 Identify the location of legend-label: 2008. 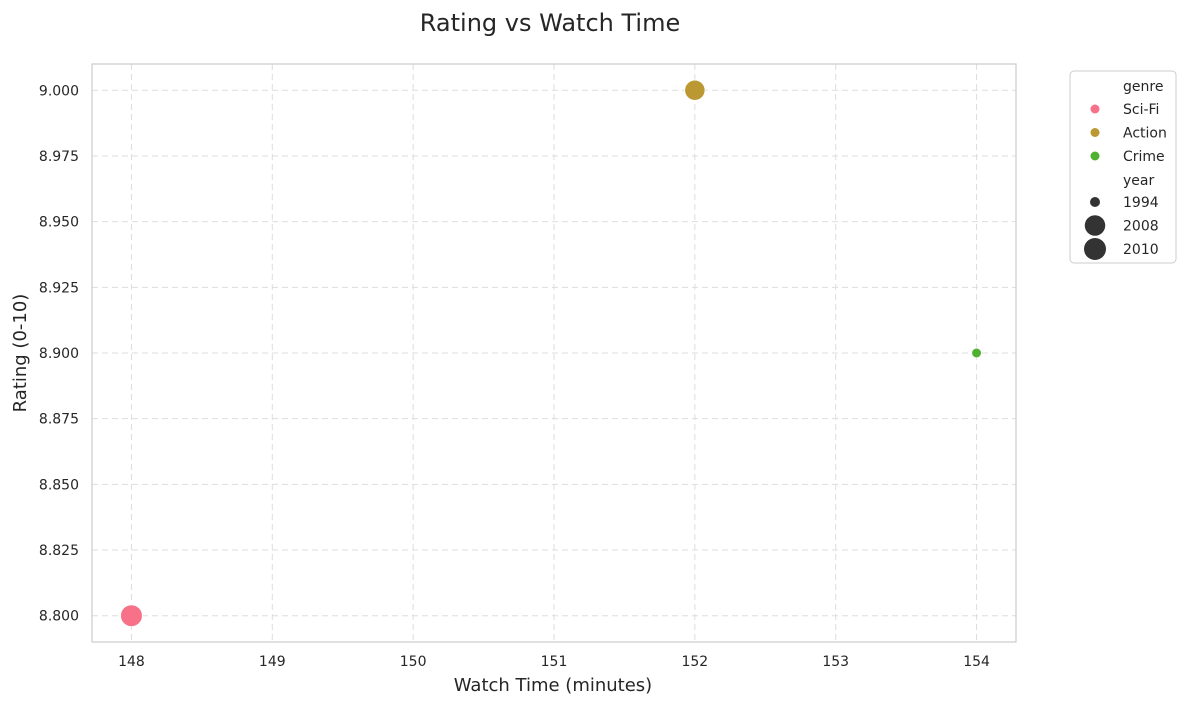
(1141, 227).